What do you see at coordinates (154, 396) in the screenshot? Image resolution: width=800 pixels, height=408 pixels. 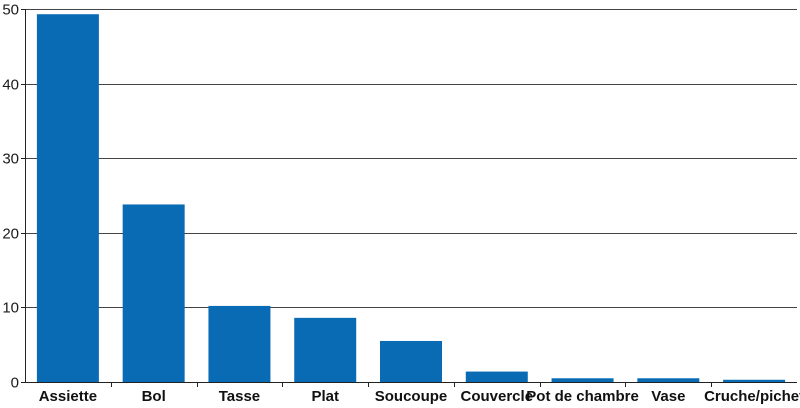 I see `x-tick-label: Bol` at bounding box center [154, 396].